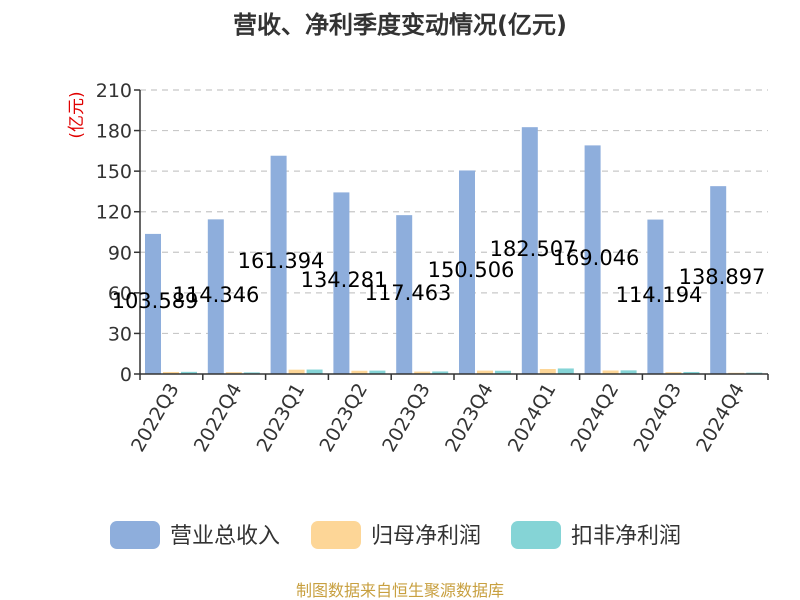  Describe the element at coordinates (533, 249) in the screenshot. I see `value-label: 182.507` at that location.